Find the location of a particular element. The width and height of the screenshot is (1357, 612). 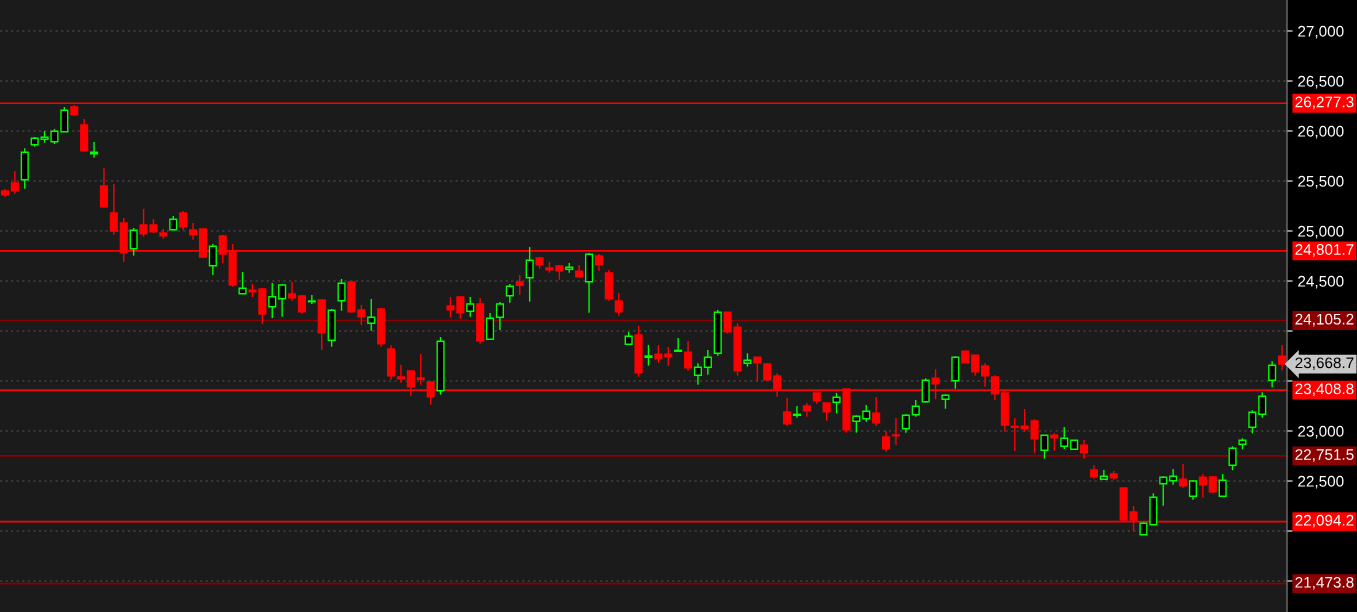

ref-line-label: 21,473.8 is located at coordinates (1324, 583).